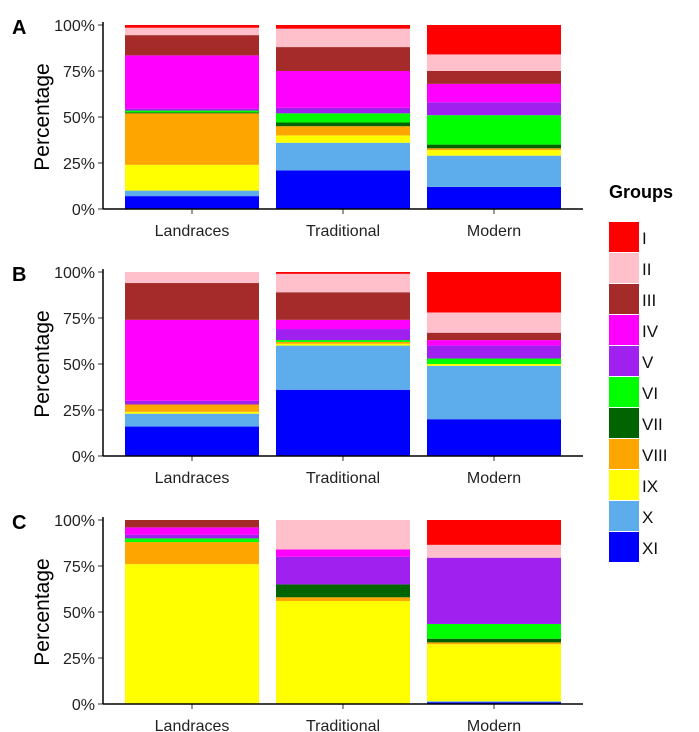 This screenshot has height=732, width=699. What do you see at coordinates (192, 26) in the screenshot?
I see `bar-segment-i-landraces` at bounding box center [192, 26].